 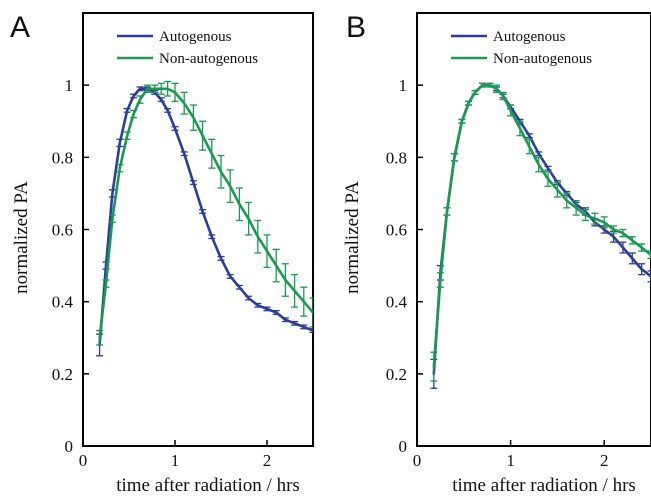 I want to click on panel-label: B, so click(x=356, y=27).